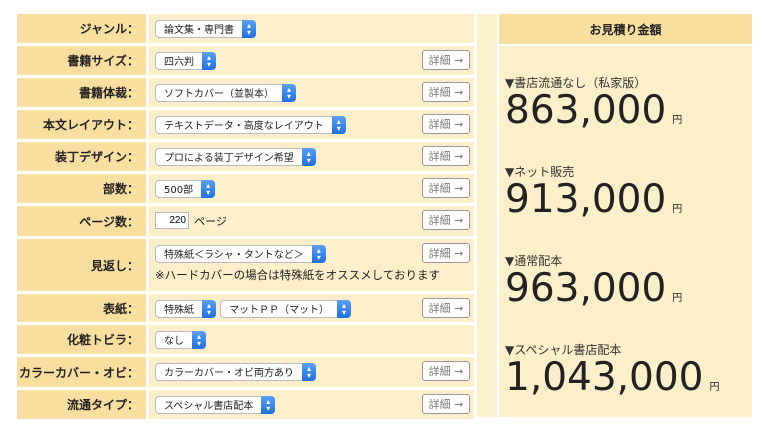 The image size is (766, 432). I want to click on select-value: 特殊紙＜ラシャ・タントなど＞, so click(234, 255).